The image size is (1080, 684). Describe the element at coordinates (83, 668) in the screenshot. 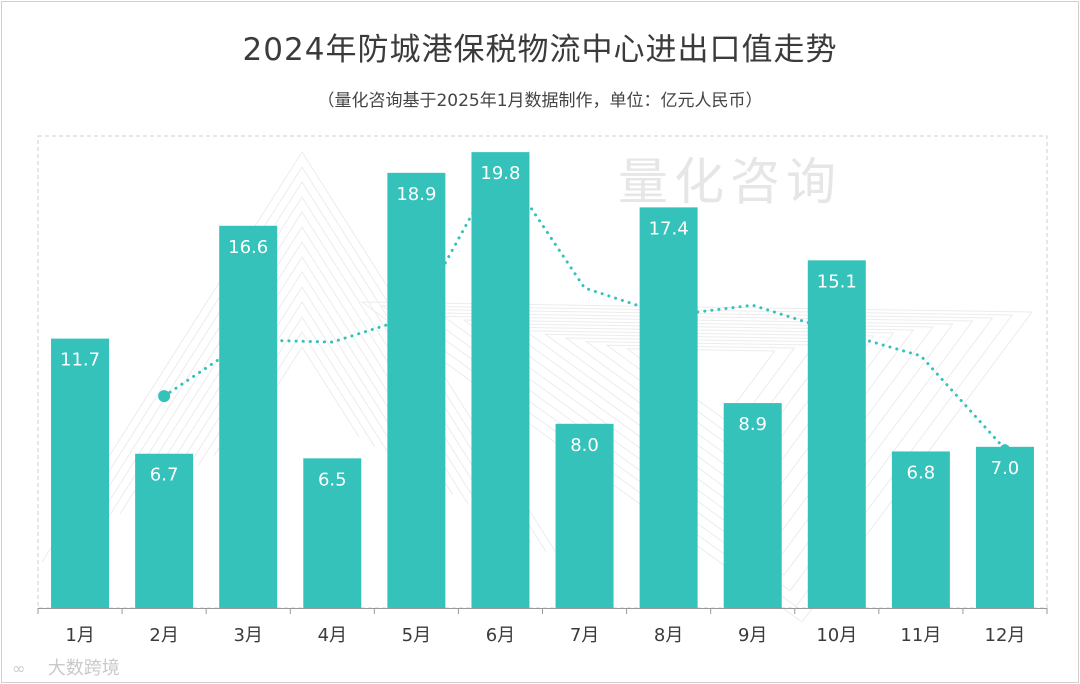

I see `brand-name: 大数跨境` at that location.